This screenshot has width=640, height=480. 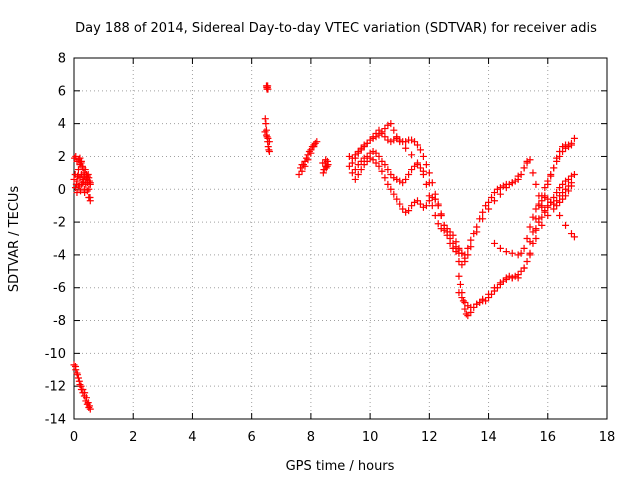 I want to click on y-tick-label: -10, so click(x=55, y=354).